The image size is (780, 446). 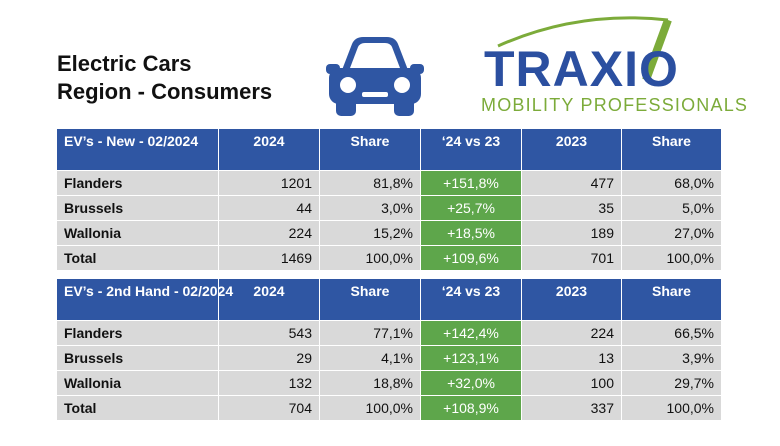 I want to click on title-line-2: Region - Consumers, so click(x=165, y=91).